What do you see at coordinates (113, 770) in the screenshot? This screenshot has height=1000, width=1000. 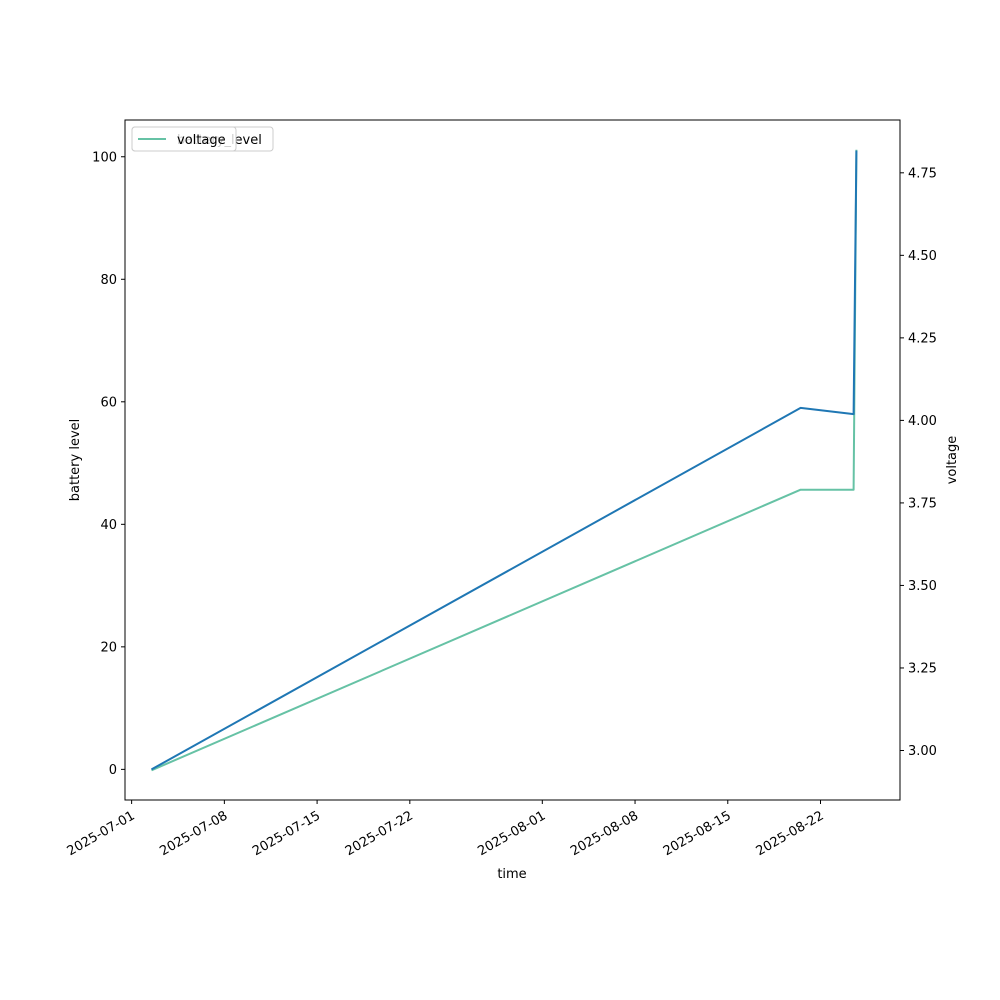 I see `left-y-tick-label: 0` at bounding box center [113, 770].